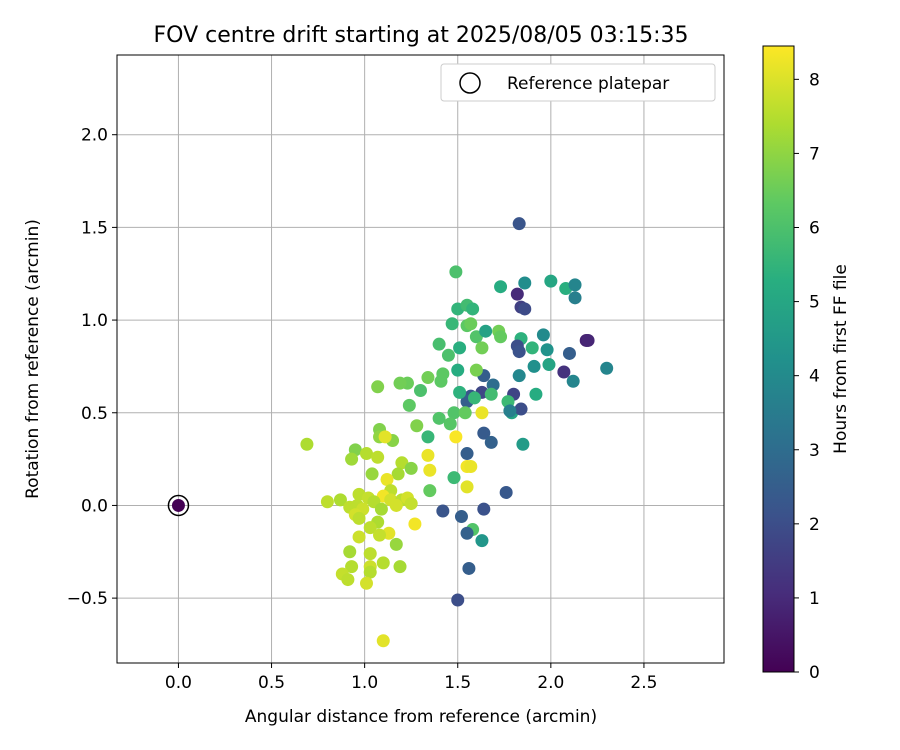 The height and width of the screenshot is (750, 900). I want to click on colorbar-tick-label: 3, so click(814, 451).